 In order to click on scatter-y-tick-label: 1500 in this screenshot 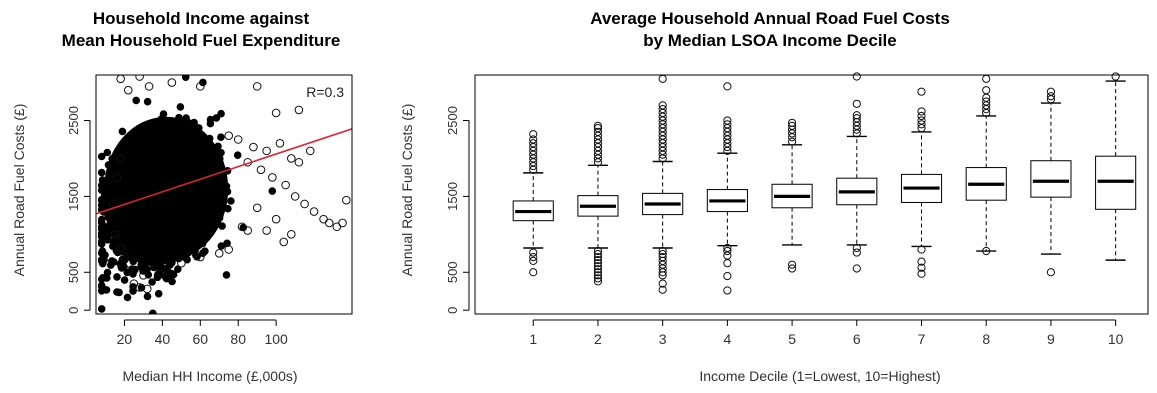, I will do `click(73, 196)`.